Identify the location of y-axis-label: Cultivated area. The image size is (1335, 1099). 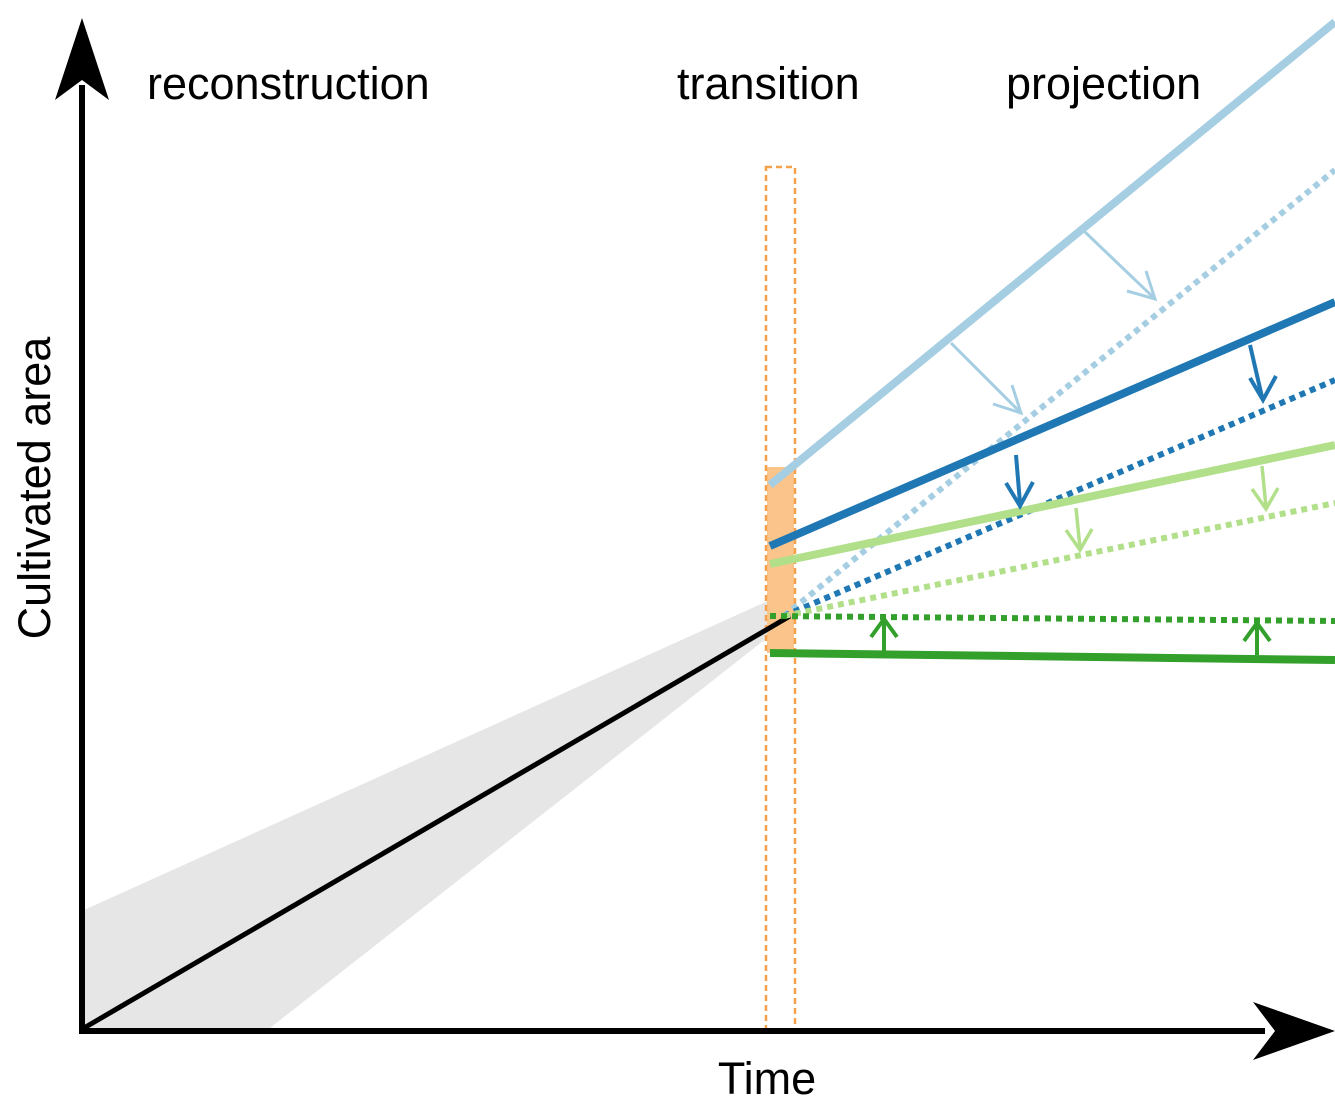
(34, 488).